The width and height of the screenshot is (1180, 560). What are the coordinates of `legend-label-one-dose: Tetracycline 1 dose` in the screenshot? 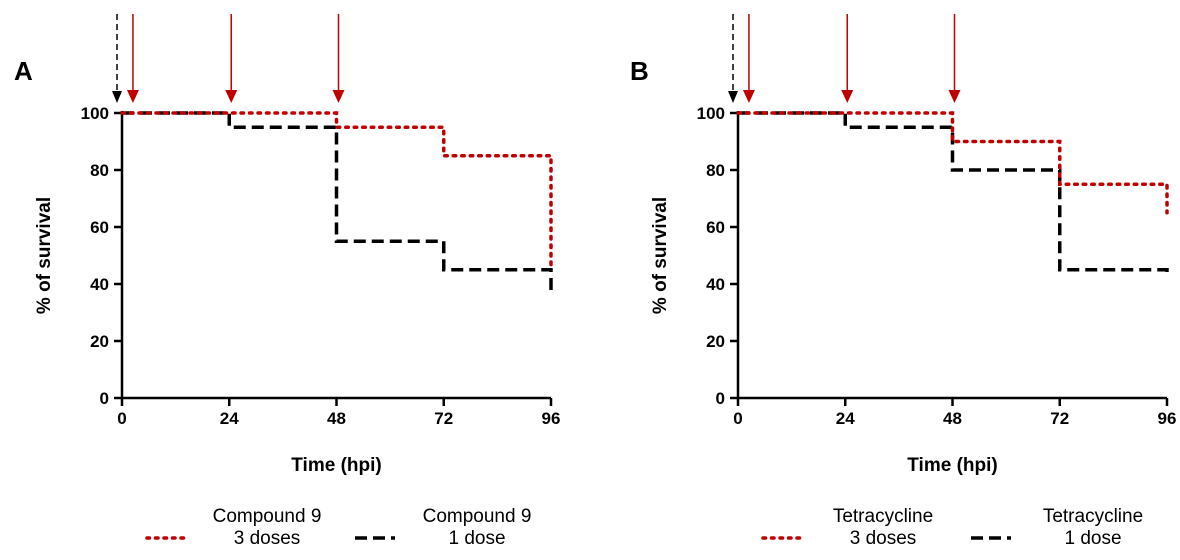 It's located at (1093, 527).